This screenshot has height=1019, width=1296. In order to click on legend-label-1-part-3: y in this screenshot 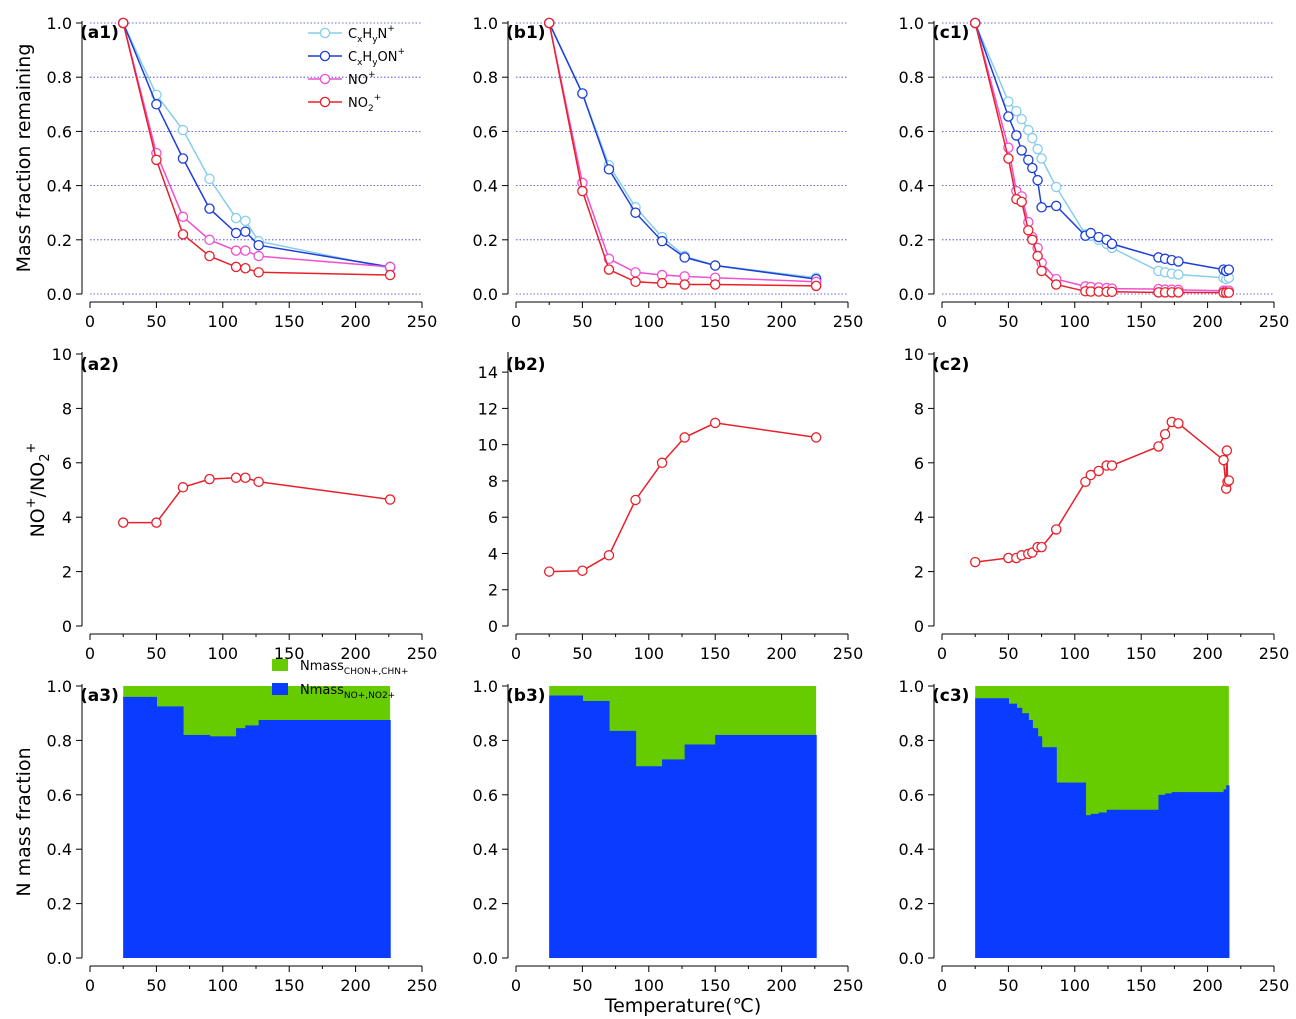, I will do `click(375, 63)`.